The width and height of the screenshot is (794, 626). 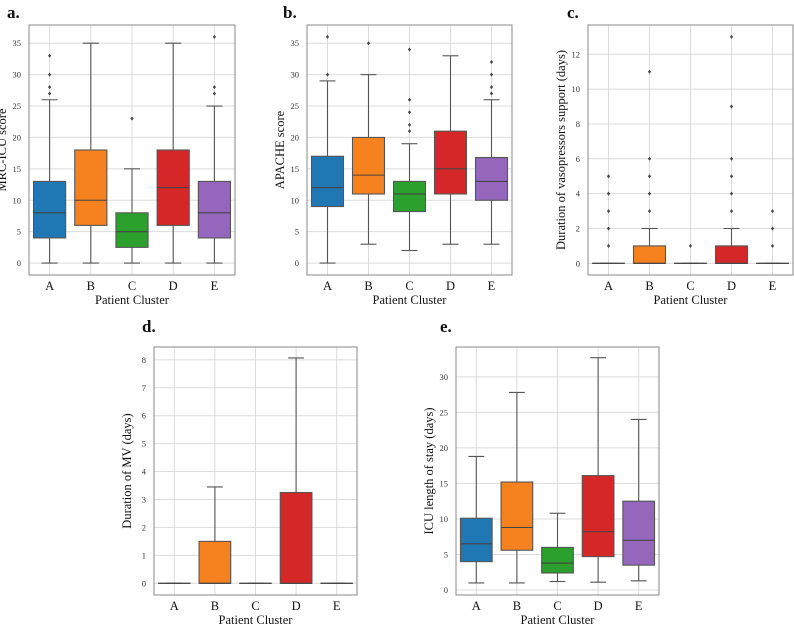 What do you see at coordinates (578, 228) in the screenshot?
I see `y-tick-label: 2` at bounding box center [578, 228].